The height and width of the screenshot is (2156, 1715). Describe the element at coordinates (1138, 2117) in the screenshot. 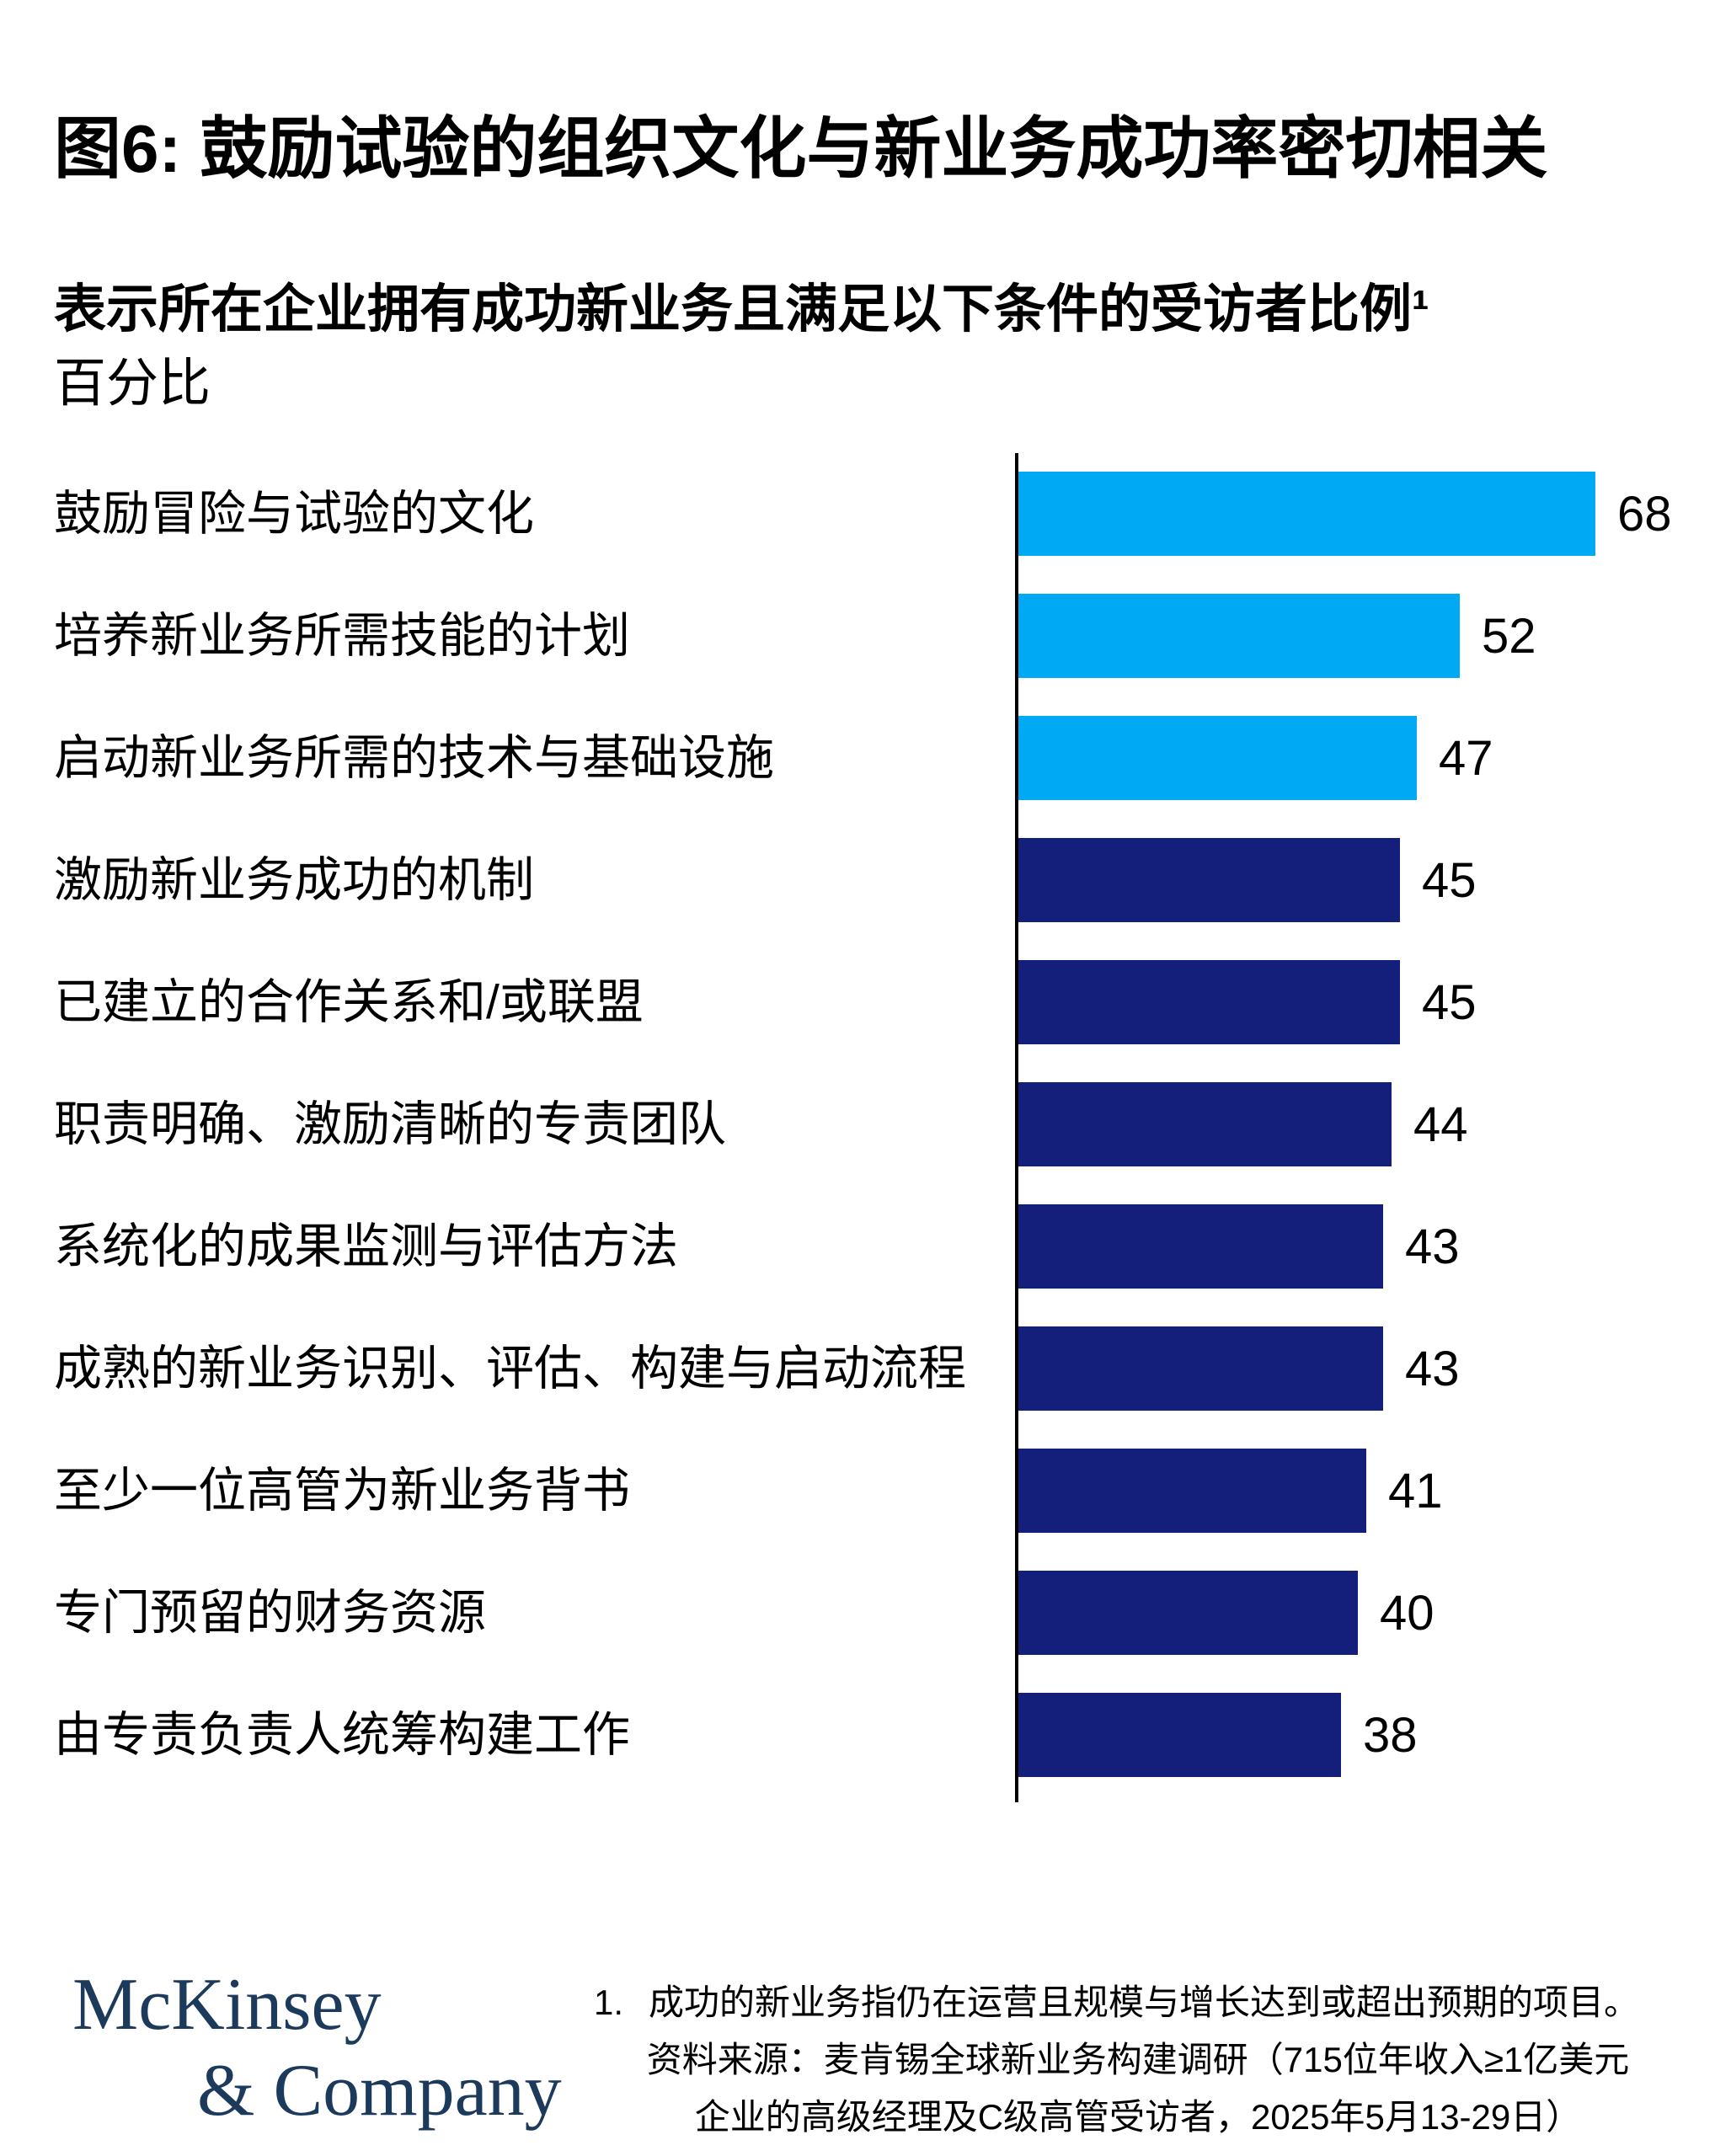

I see `source-line-2: 企业的高级经理及C级高管受访者，2025年5月13-29日）` at that location.